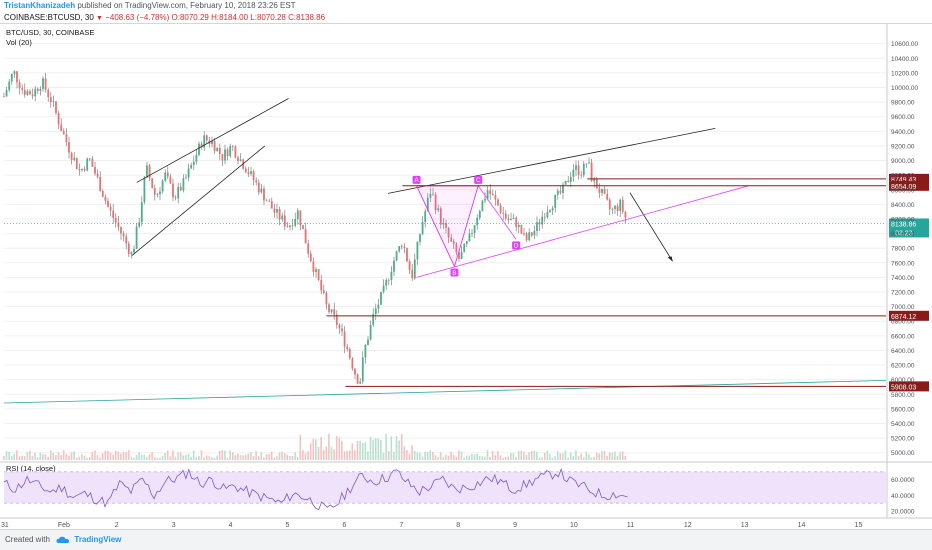 This screenshot has width=932, height=550. I want to click on close-value: C:8138.86, so click(307, 17).